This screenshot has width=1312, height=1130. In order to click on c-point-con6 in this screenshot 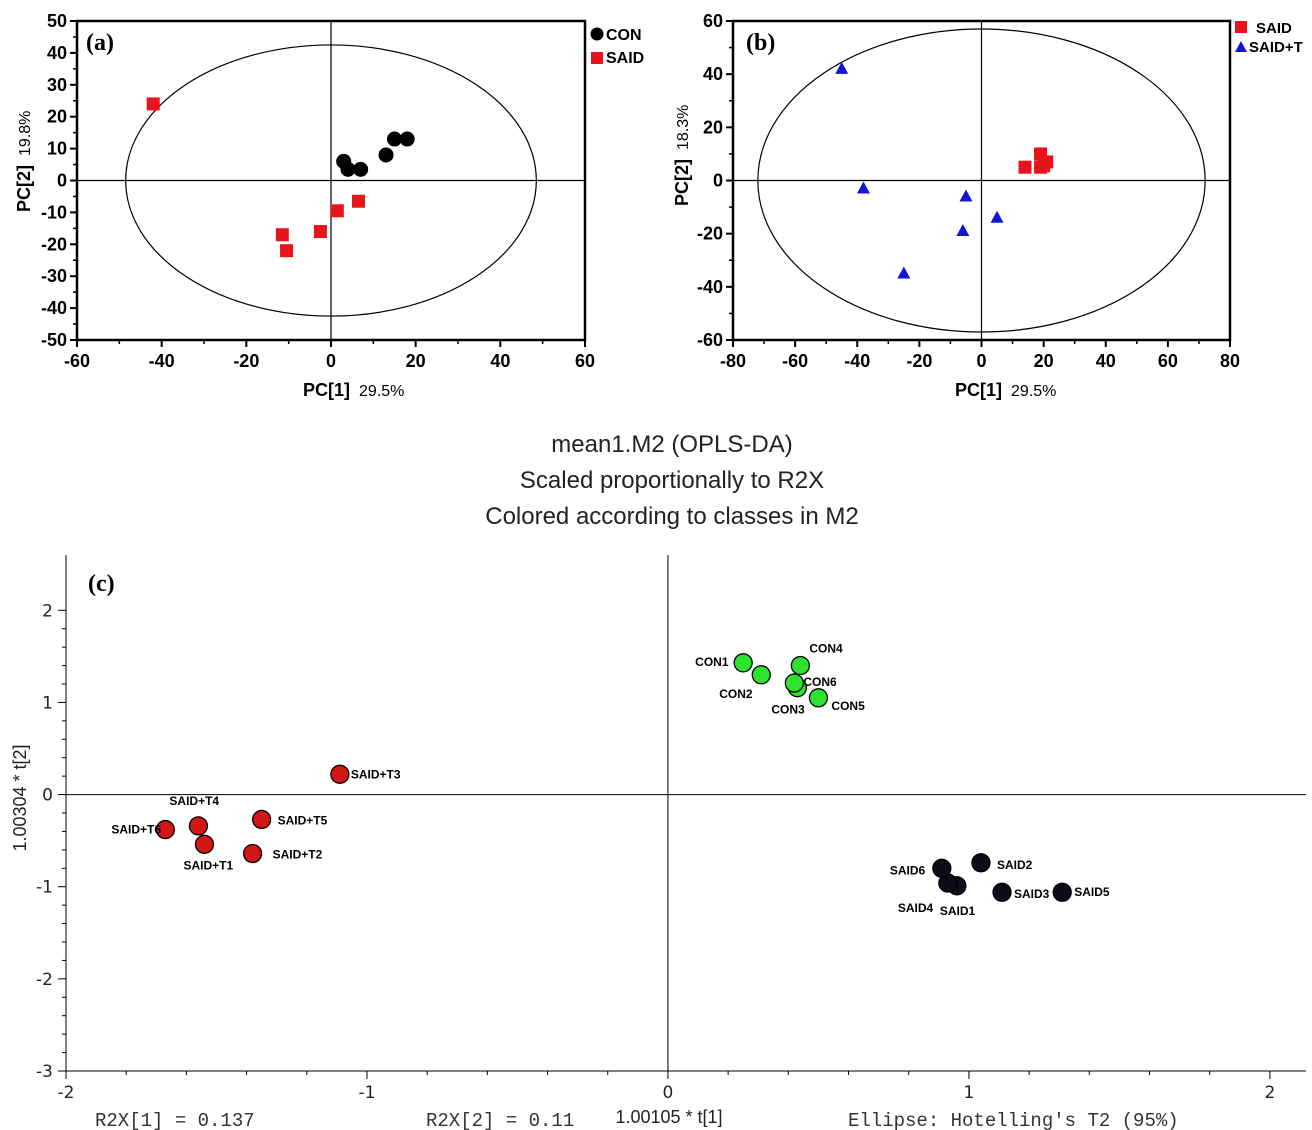, I will do `click(794, 683)`.